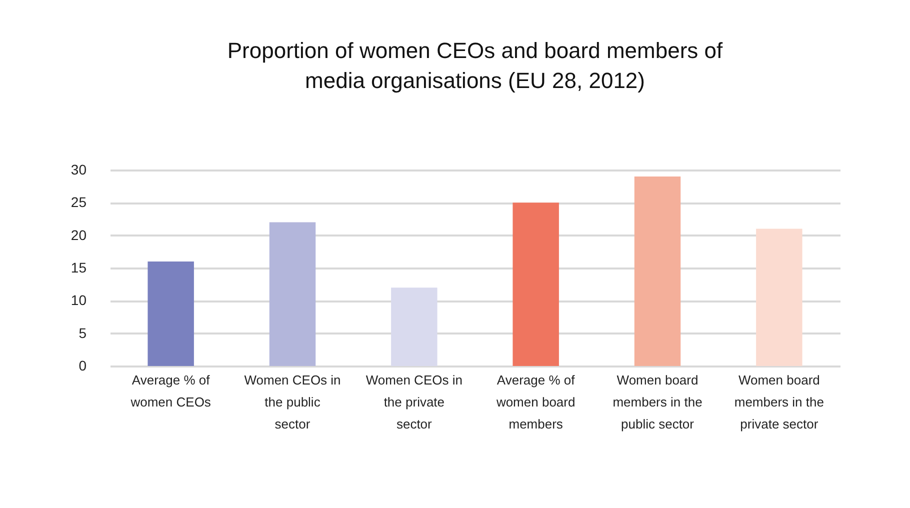  I want to click on y-tick-label: 25, so click(78, 202).